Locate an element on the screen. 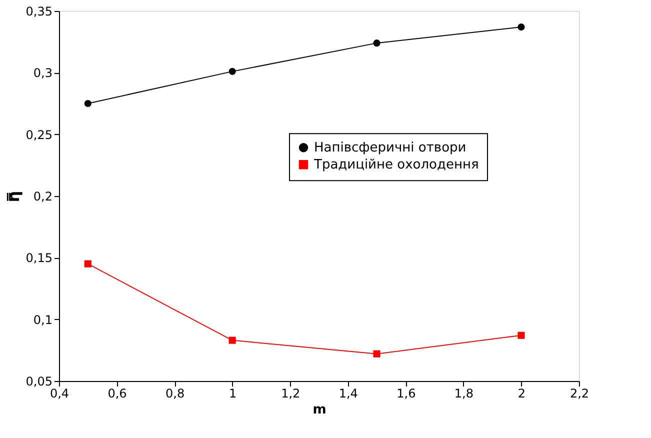  x-tick-label: 1,8 is located at coordinates (464, 393).